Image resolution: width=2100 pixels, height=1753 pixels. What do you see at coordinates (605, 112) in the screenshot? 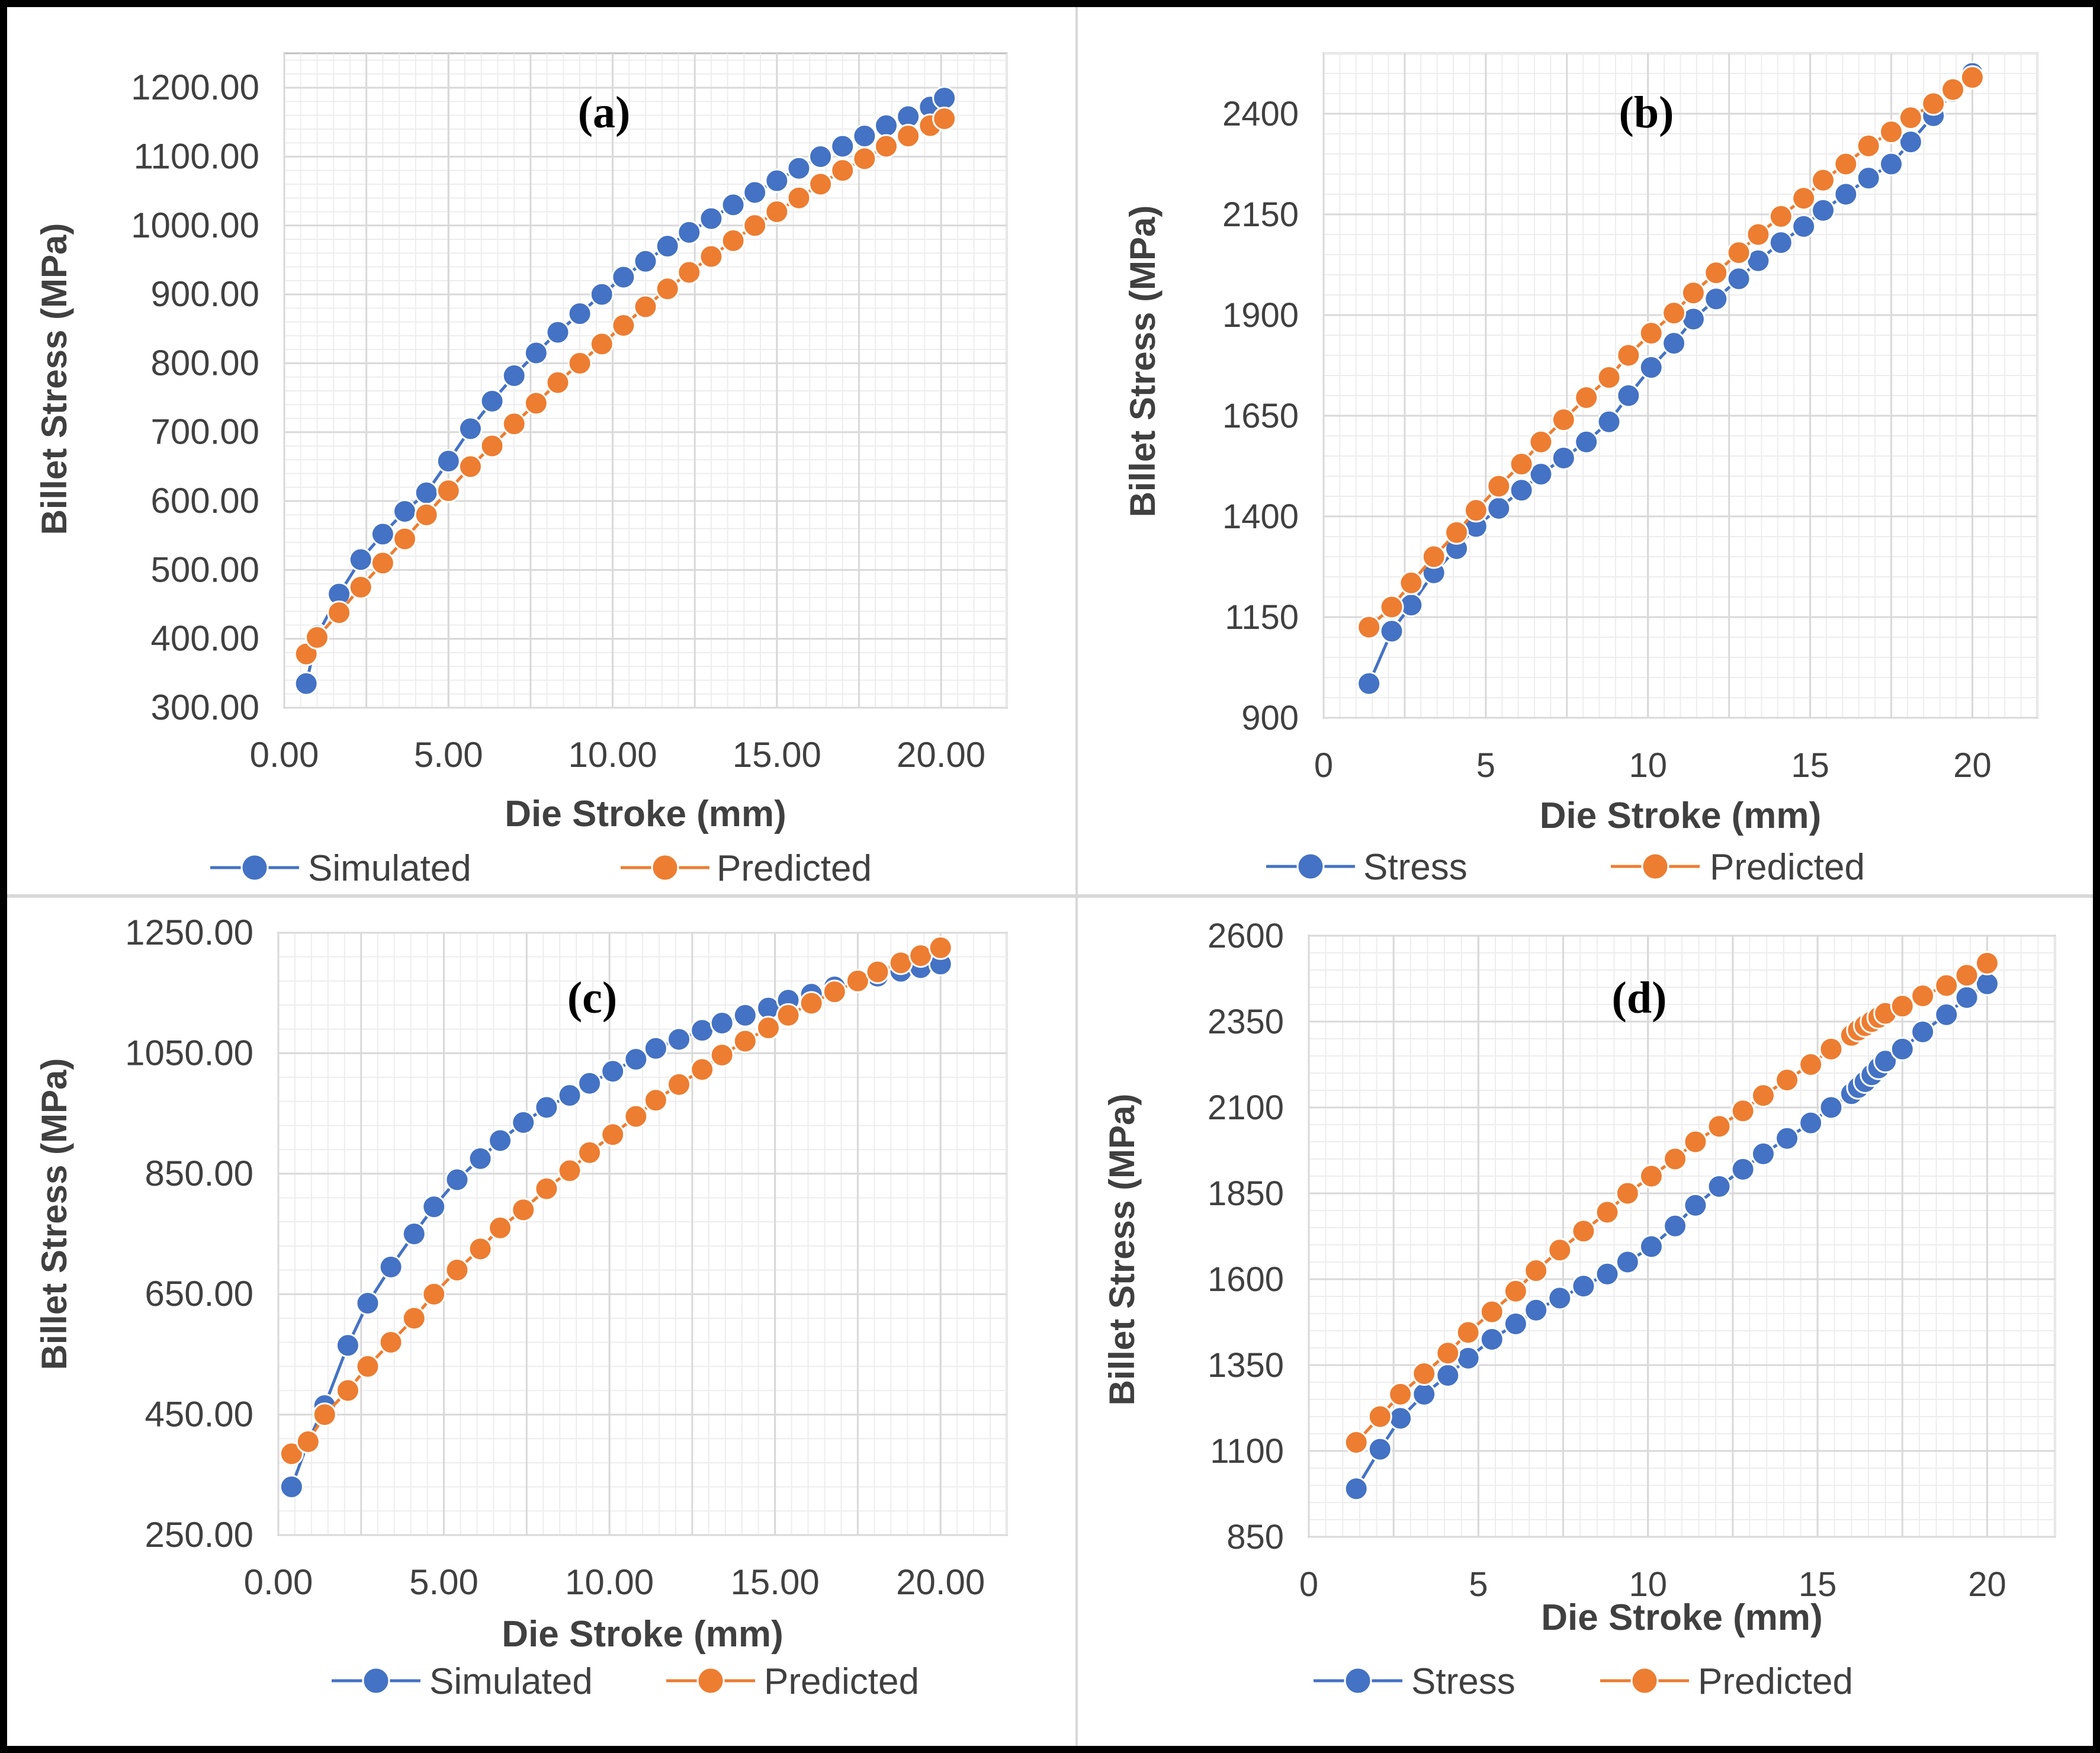
I see `panel-label: (a)` at bounding box center [605, 112].